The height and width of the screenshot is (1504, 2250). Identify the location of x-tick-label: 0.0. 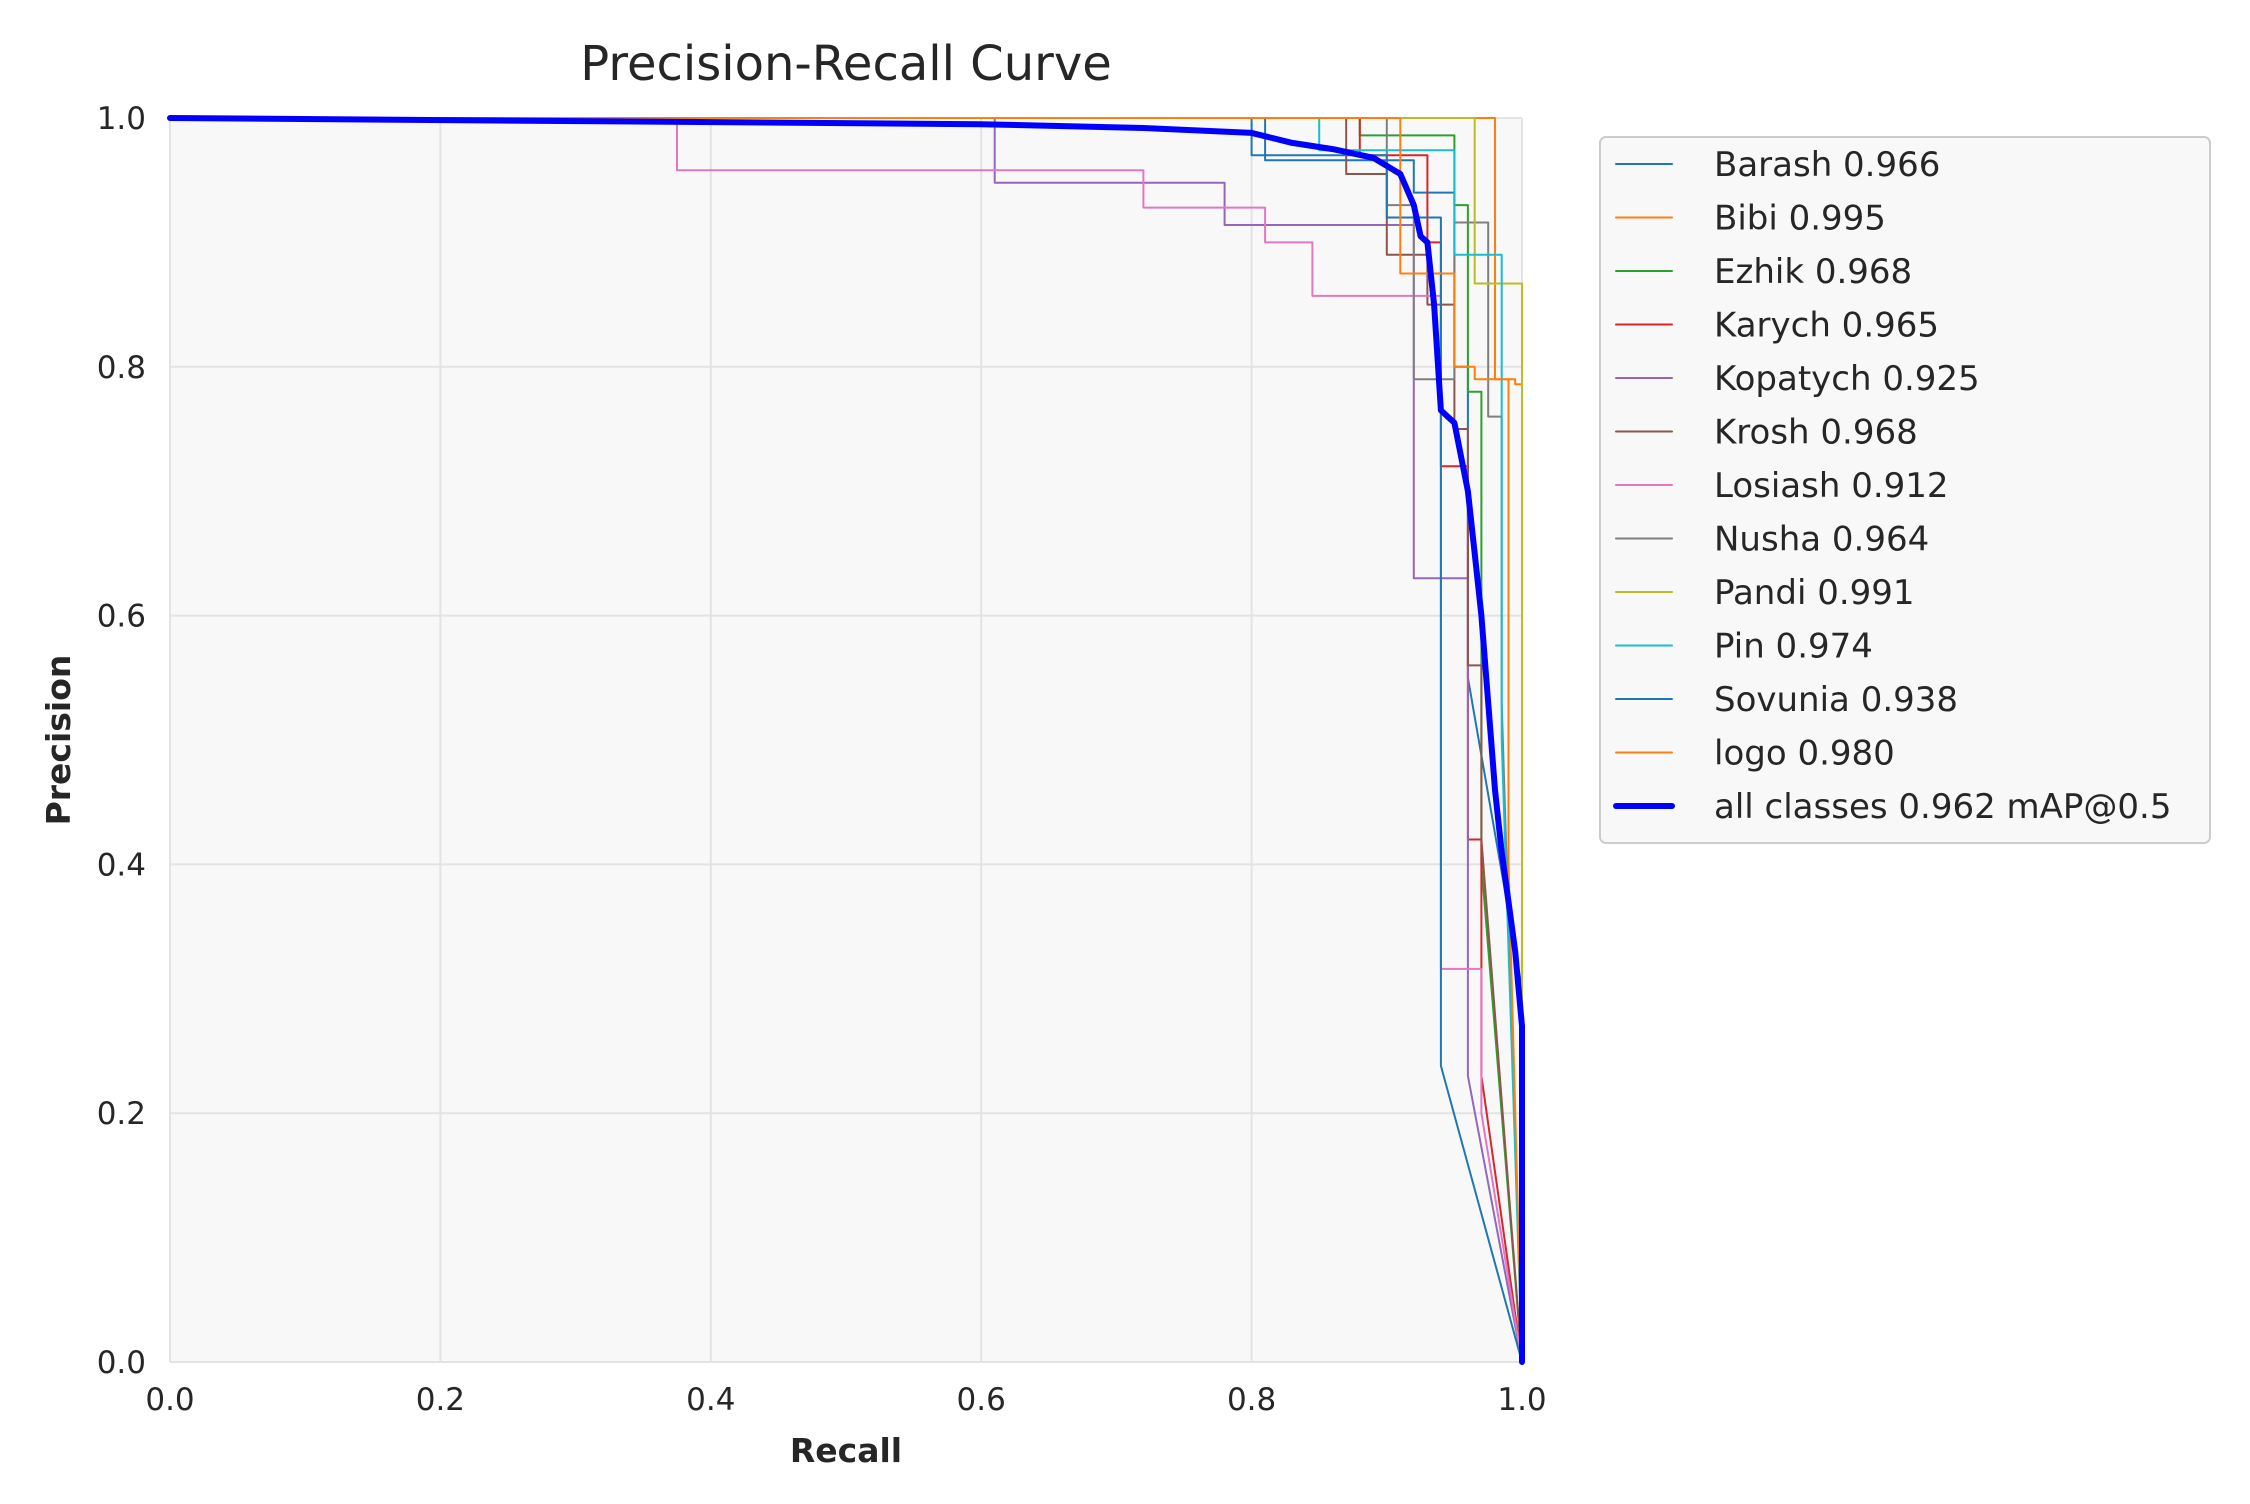
(169, 1400).